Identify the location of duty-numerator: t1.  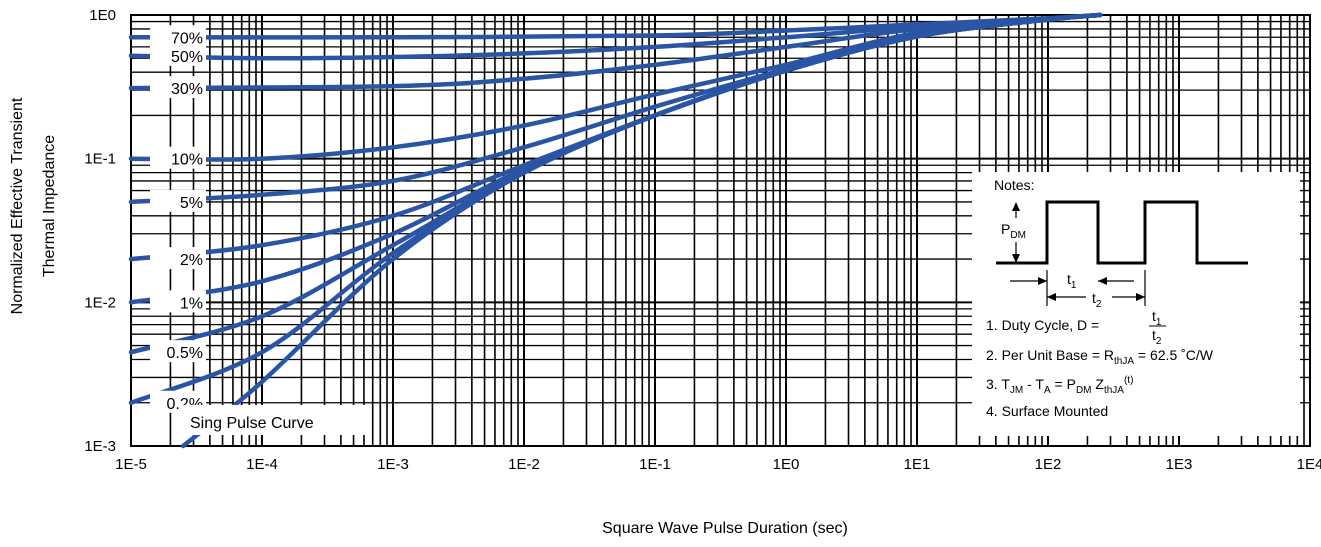
(1157, 318).